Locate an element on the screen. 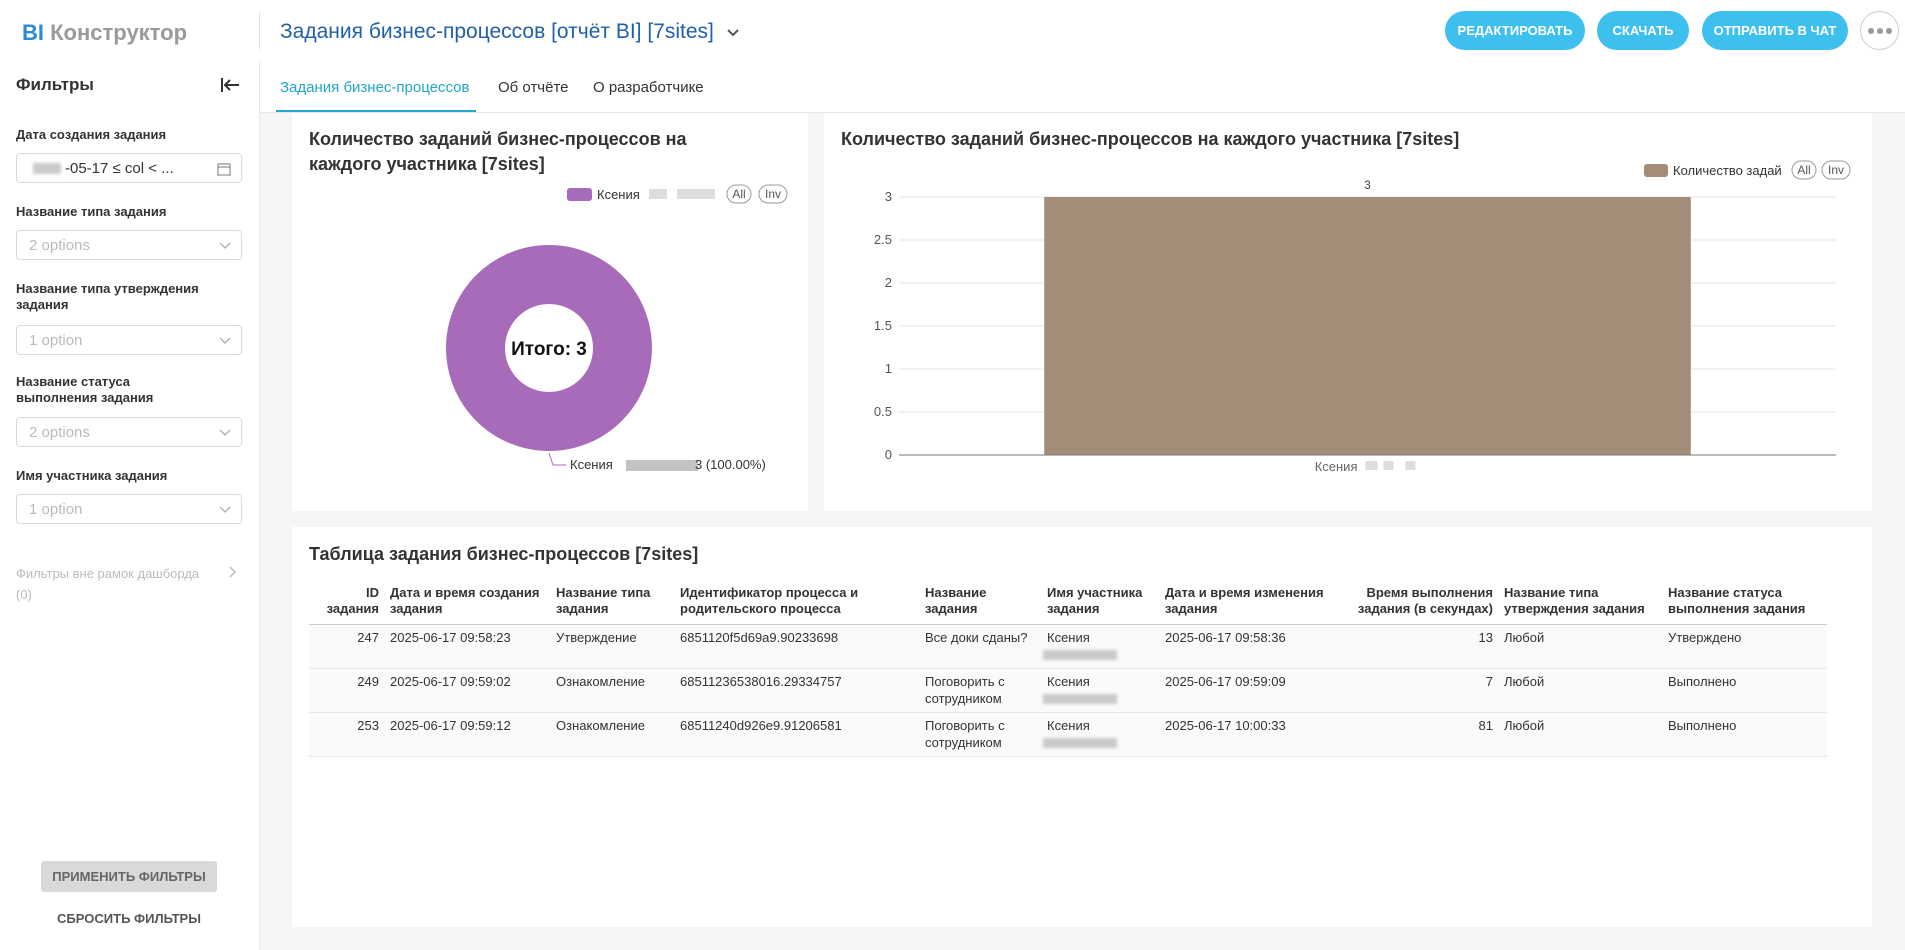  tab: Об отчёте is located at coordinates (533, 87).